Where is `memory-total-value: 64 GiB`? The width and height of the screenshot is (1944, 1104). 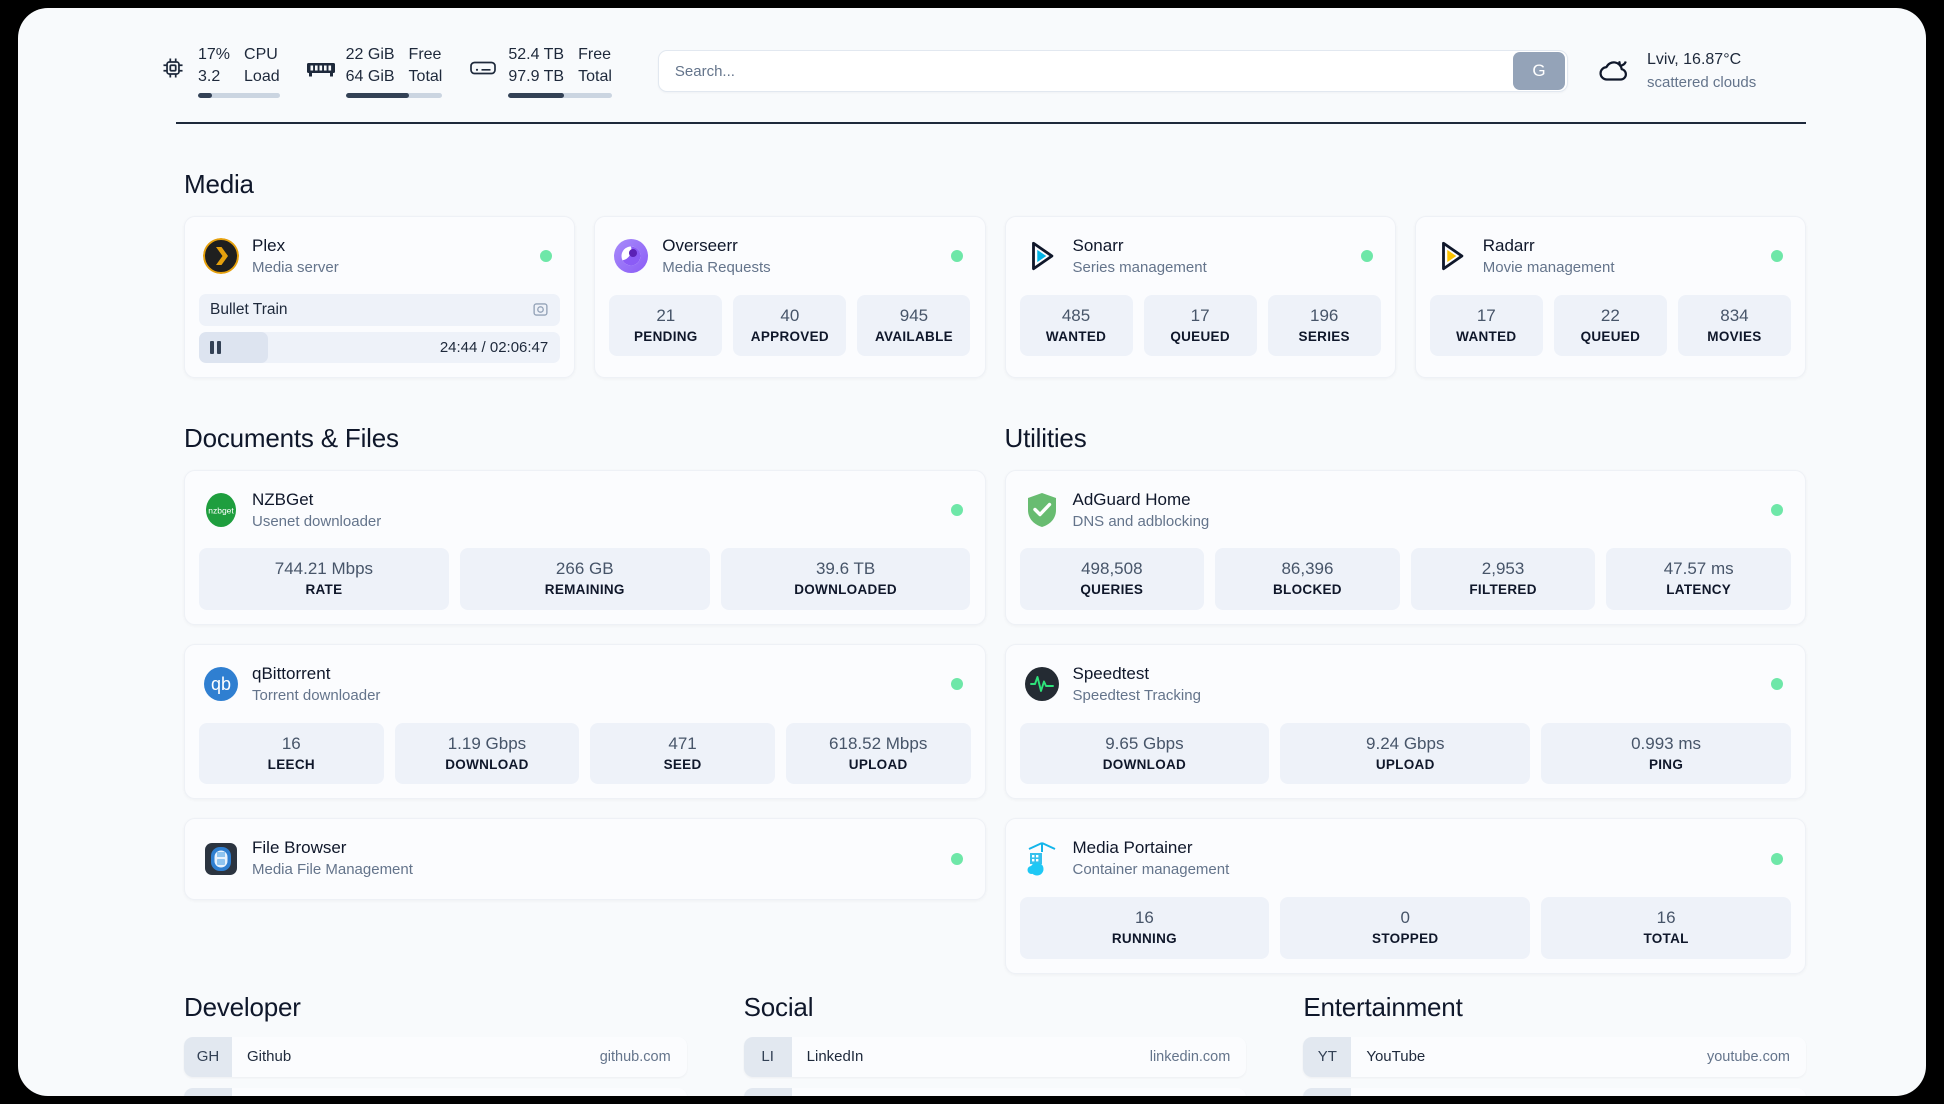
memory-total-value: 64 GiB is located at coordinates (370, 76).